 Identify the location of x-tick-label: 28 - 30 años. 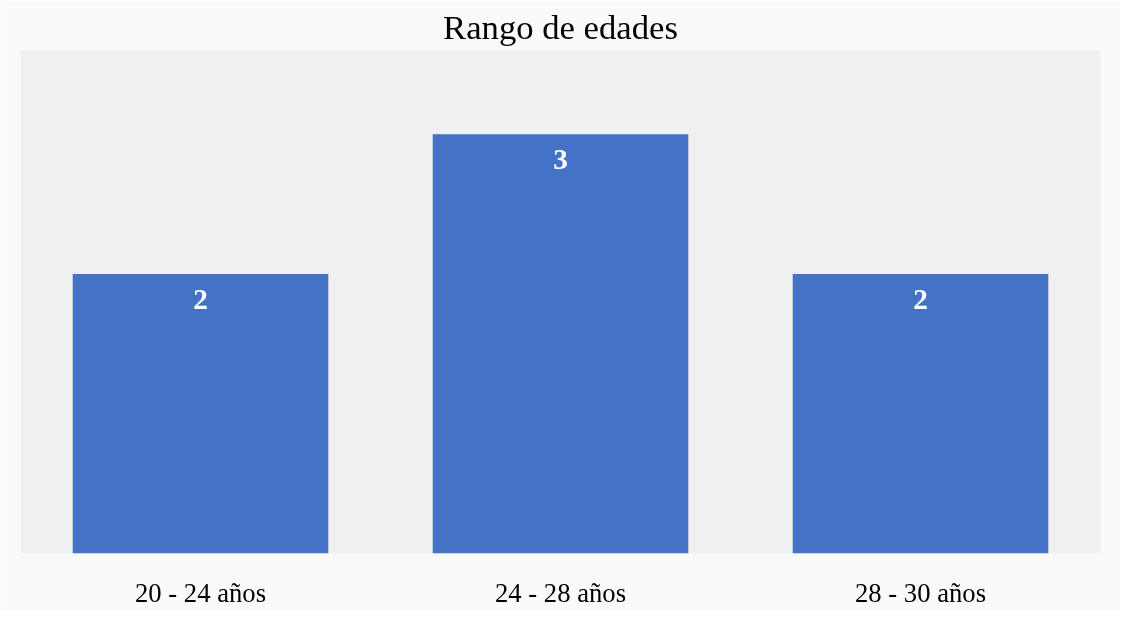
(920, 592).